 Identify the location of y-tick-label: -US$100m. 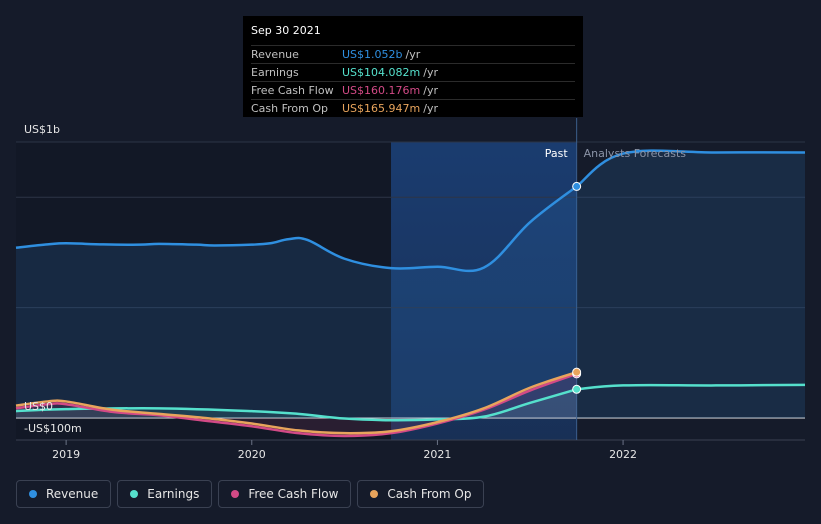
(53, 428).